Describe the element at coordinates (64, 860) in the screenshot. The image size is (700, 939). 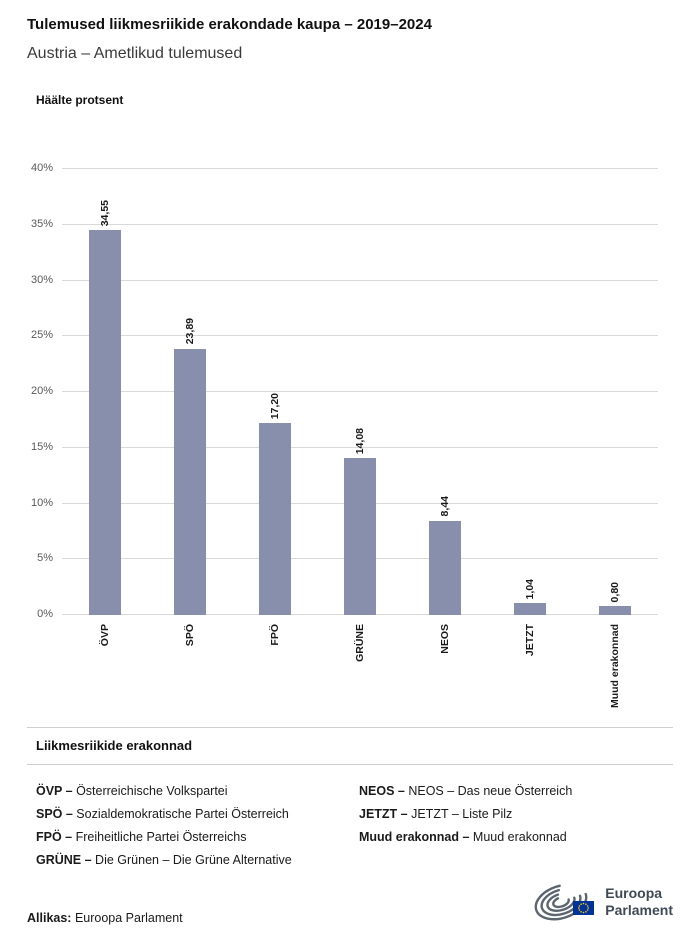
I see `legend-entry-abbr: GRÜNE –` at that location.